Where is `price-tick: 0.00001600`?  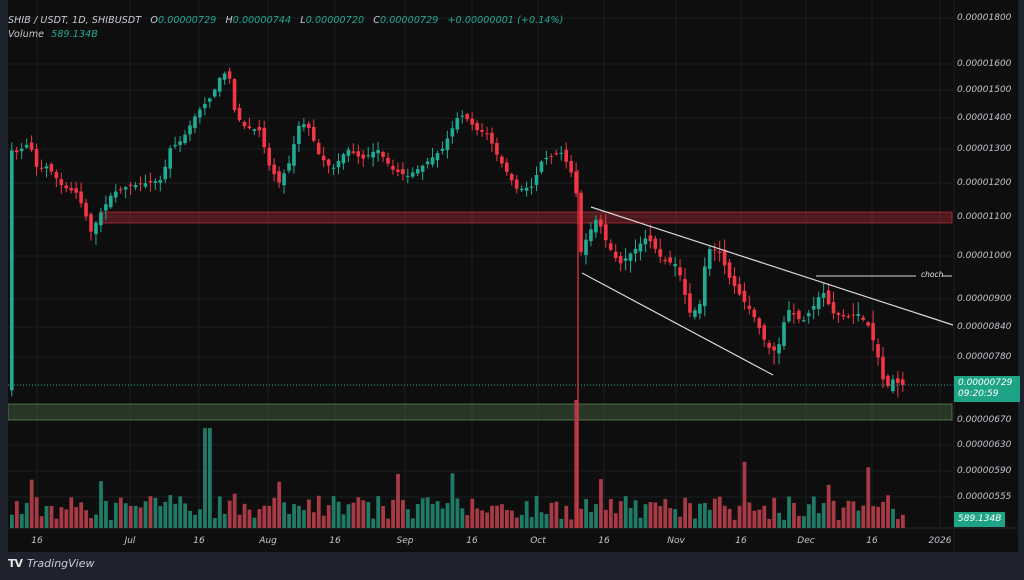
price-tick: 0.00001600 is located at coordinates (984, 64).